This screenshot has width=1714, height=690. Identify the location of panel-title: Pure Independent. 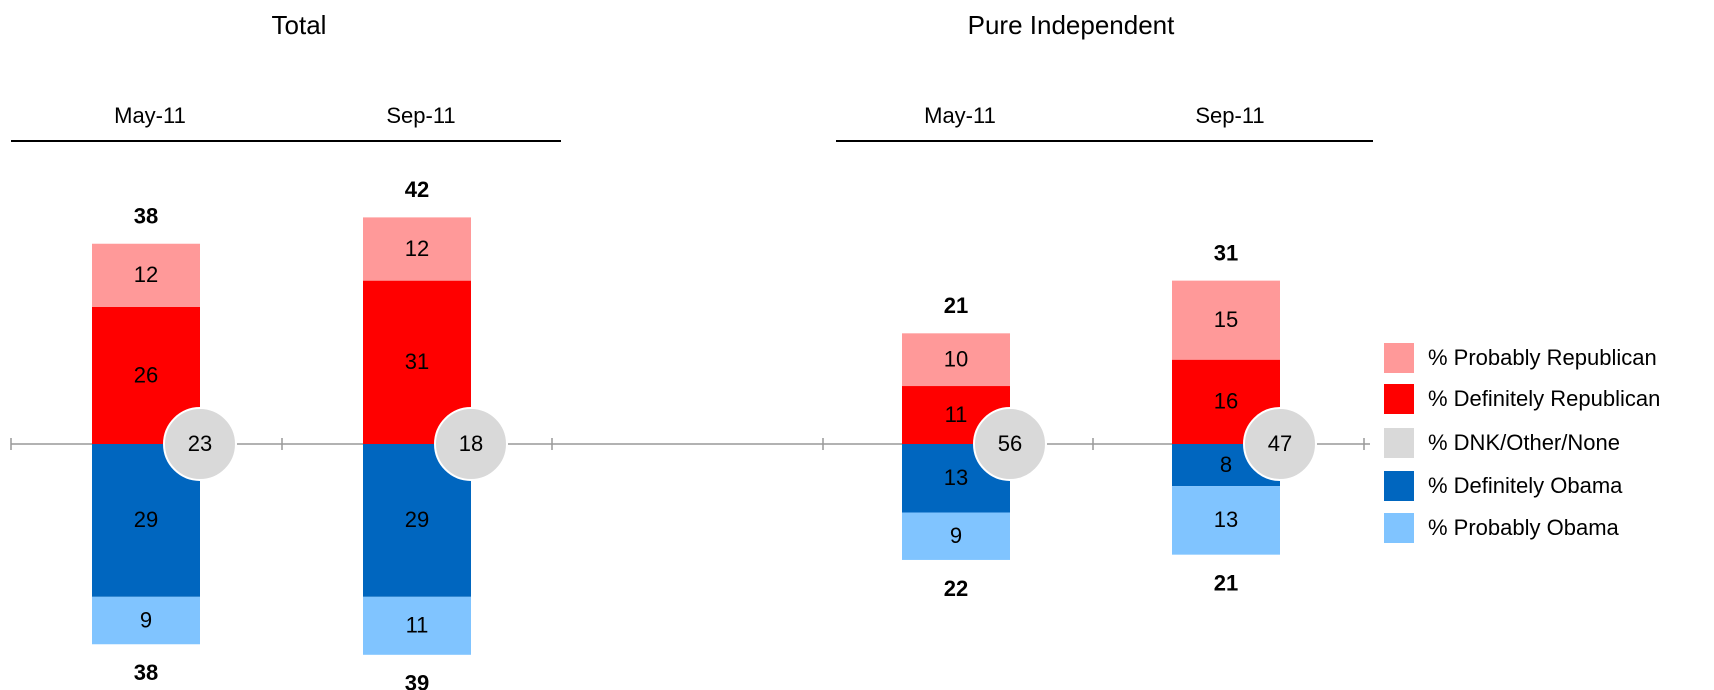
(1072, 25).